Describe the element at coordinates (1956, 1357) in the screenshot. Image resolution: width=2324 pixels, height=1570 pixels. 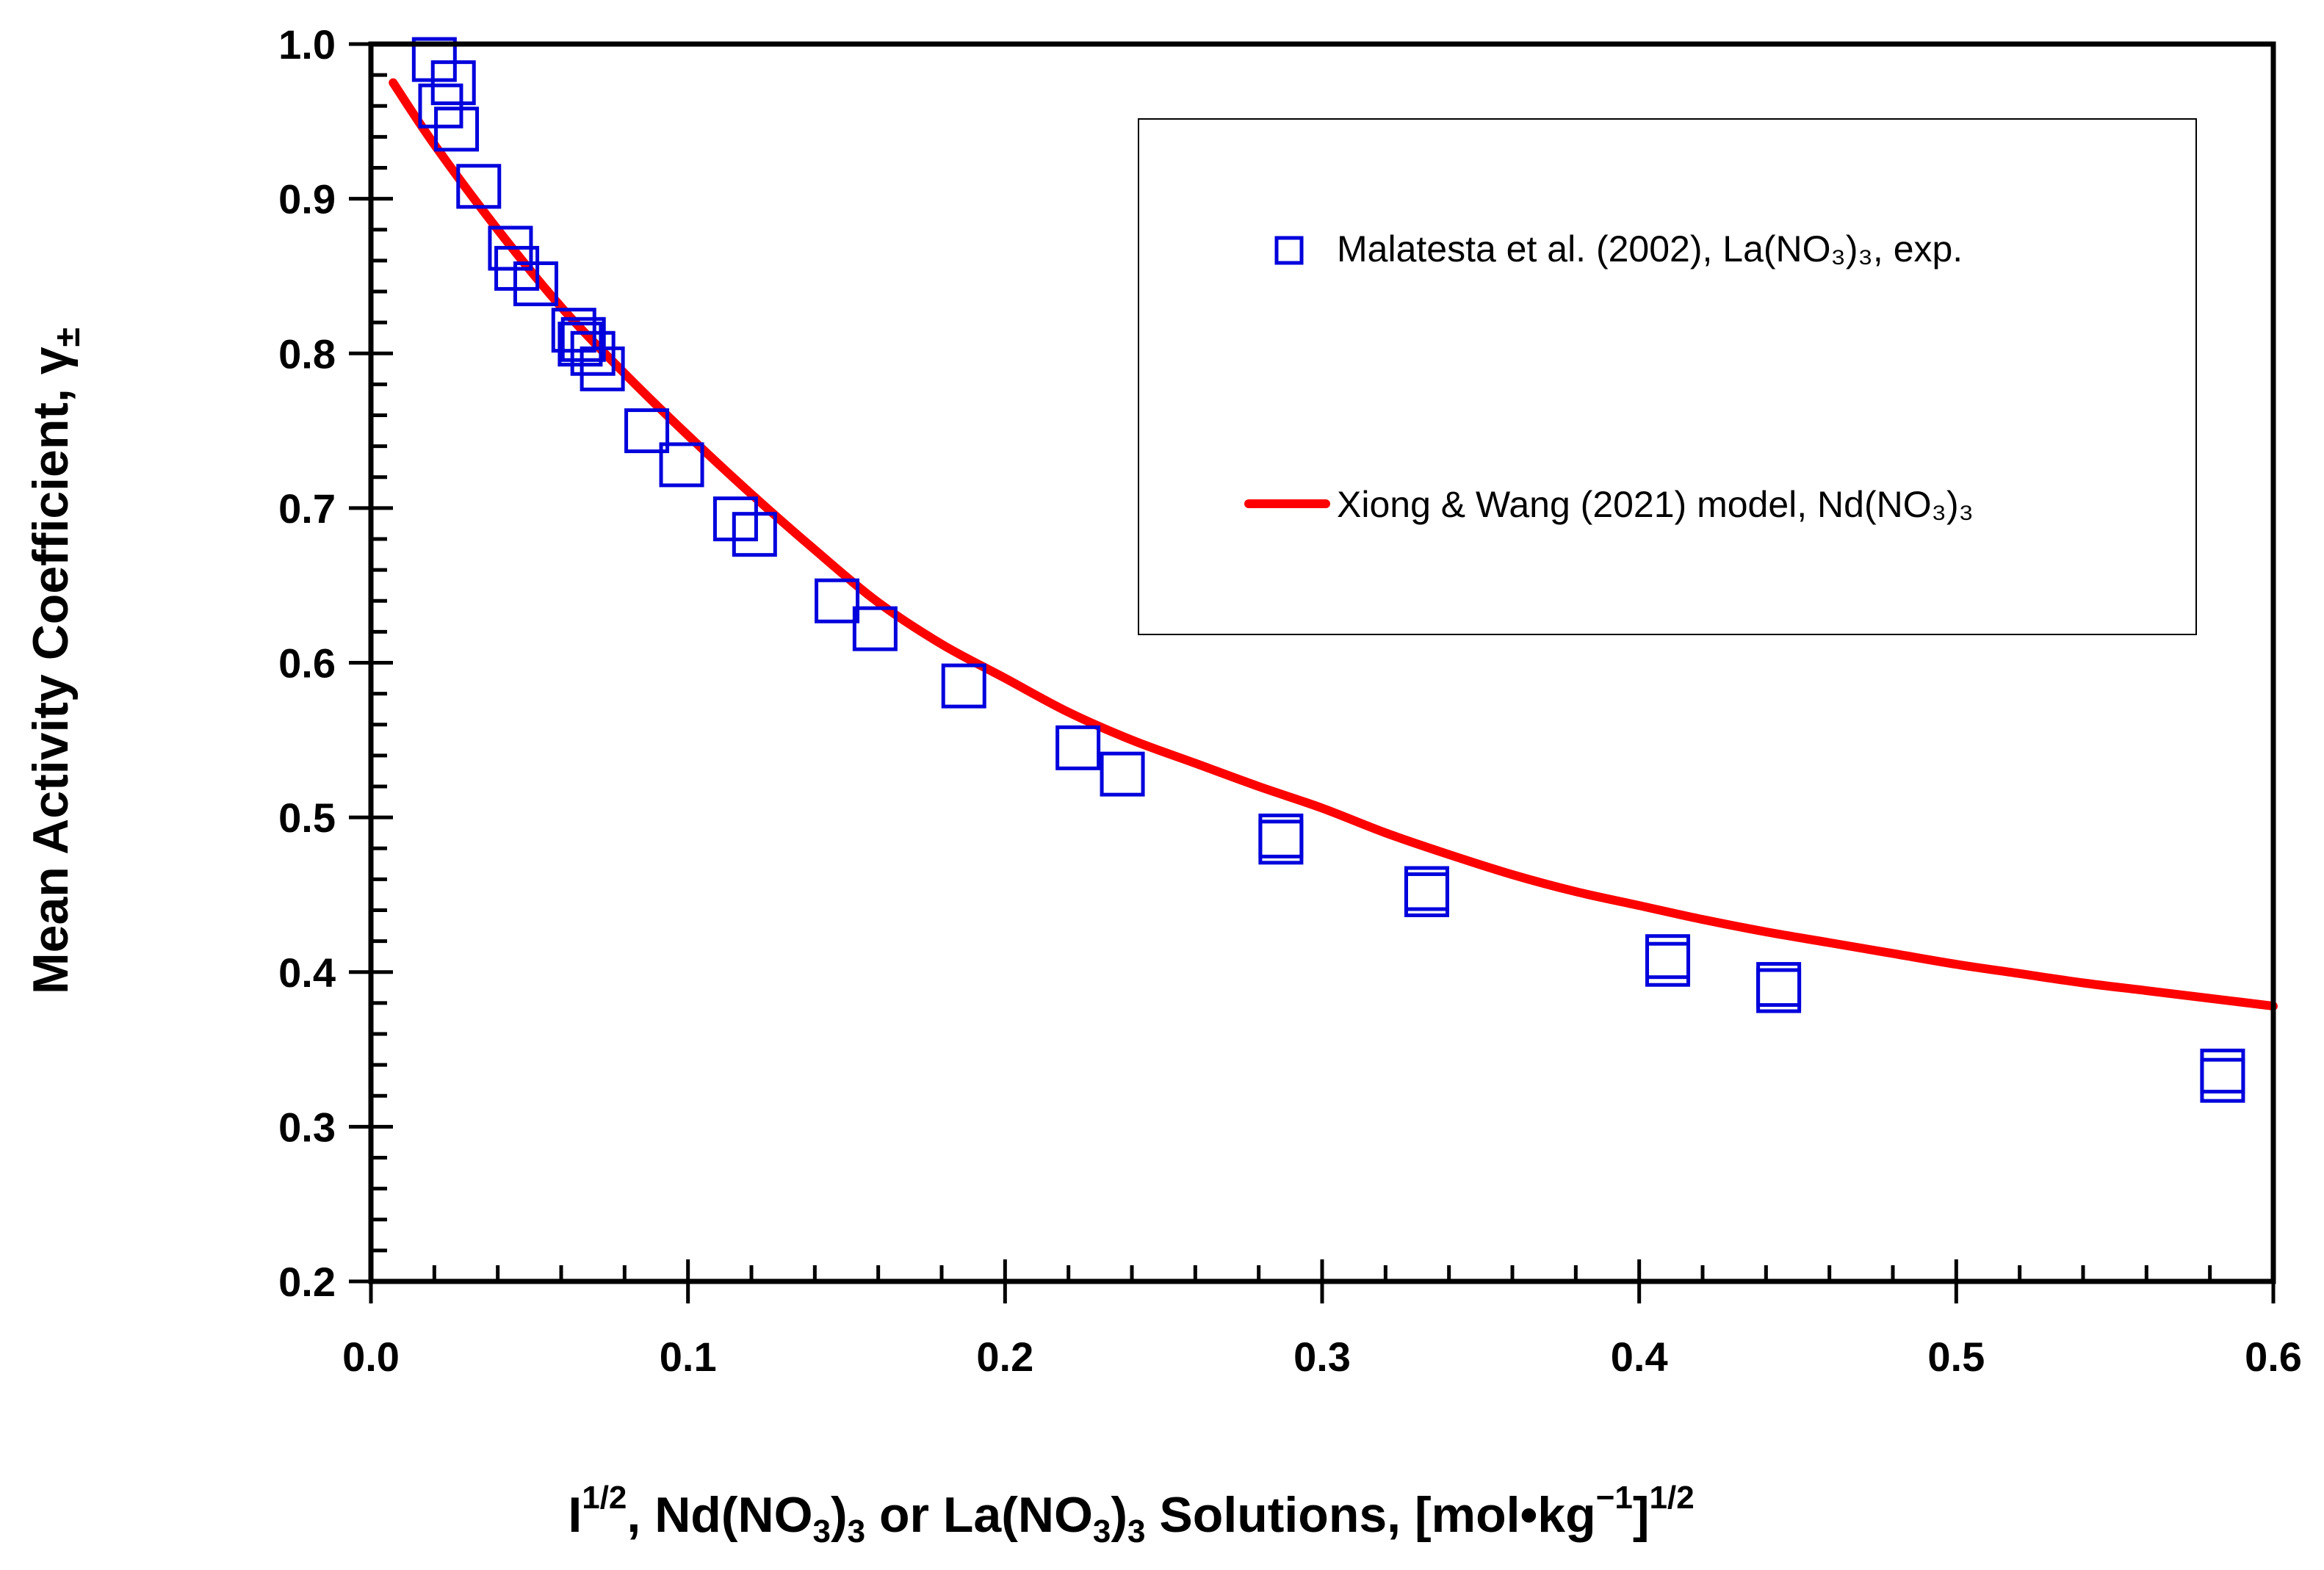
I see `x-tick-label: 0.5` at that location.